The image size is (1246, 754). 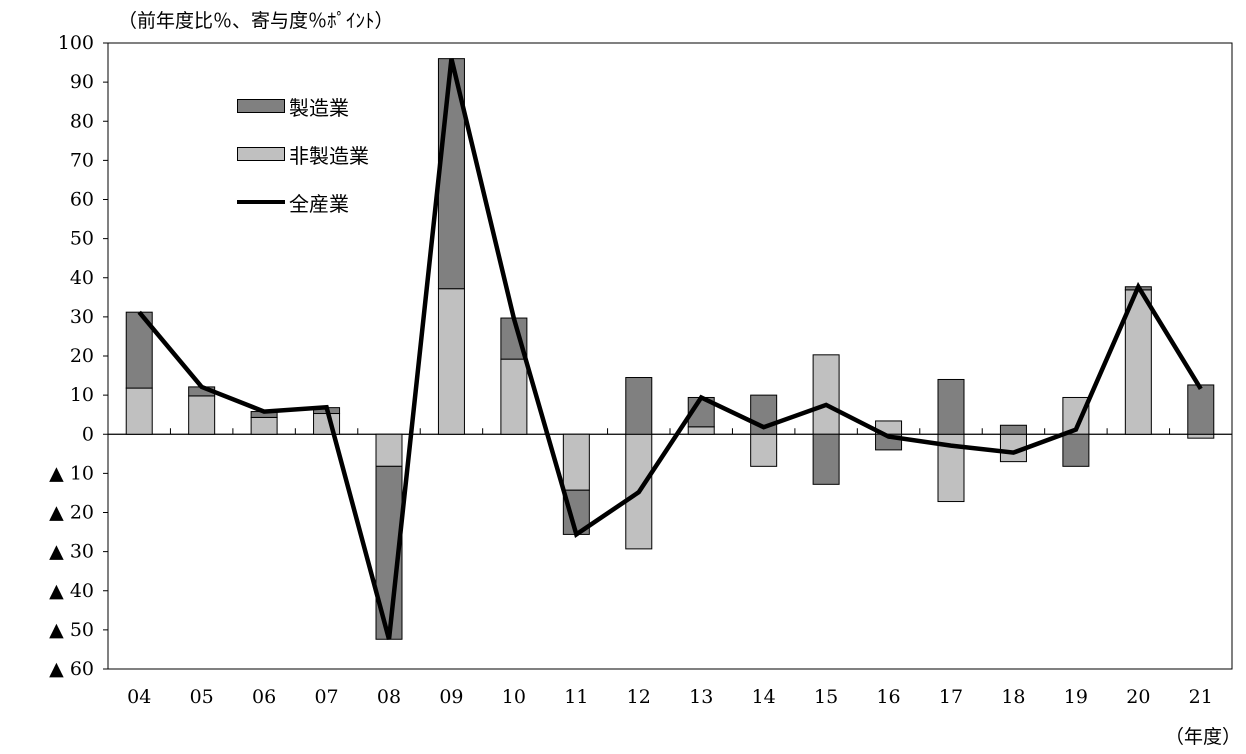 I want to click on x-tick-label: 15, so click(x=826, y=697).